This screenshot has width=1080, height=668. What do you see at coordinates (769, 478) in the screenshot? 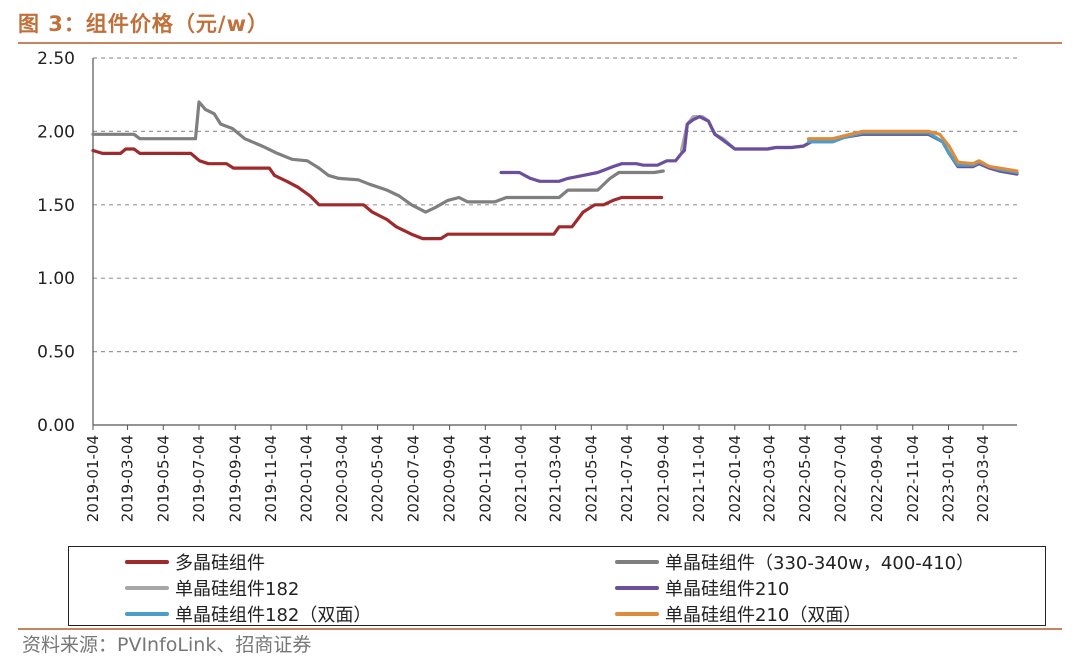
I see `x-tick-label: 2022-03-04` at bounding box center [769, 478].